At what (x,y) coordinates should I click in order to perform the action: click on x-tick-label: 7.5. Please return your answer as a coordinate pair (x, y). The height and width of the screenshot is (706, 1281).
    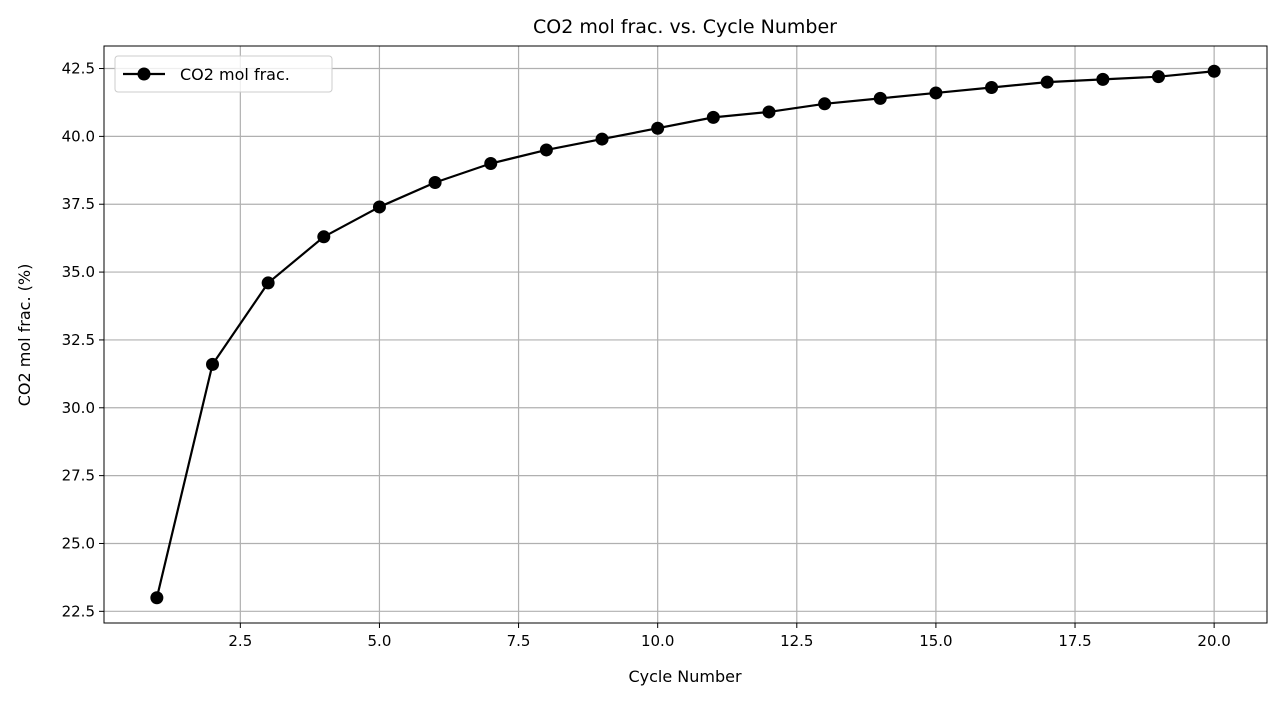
    Looking at the image, I should click on (519, 641).